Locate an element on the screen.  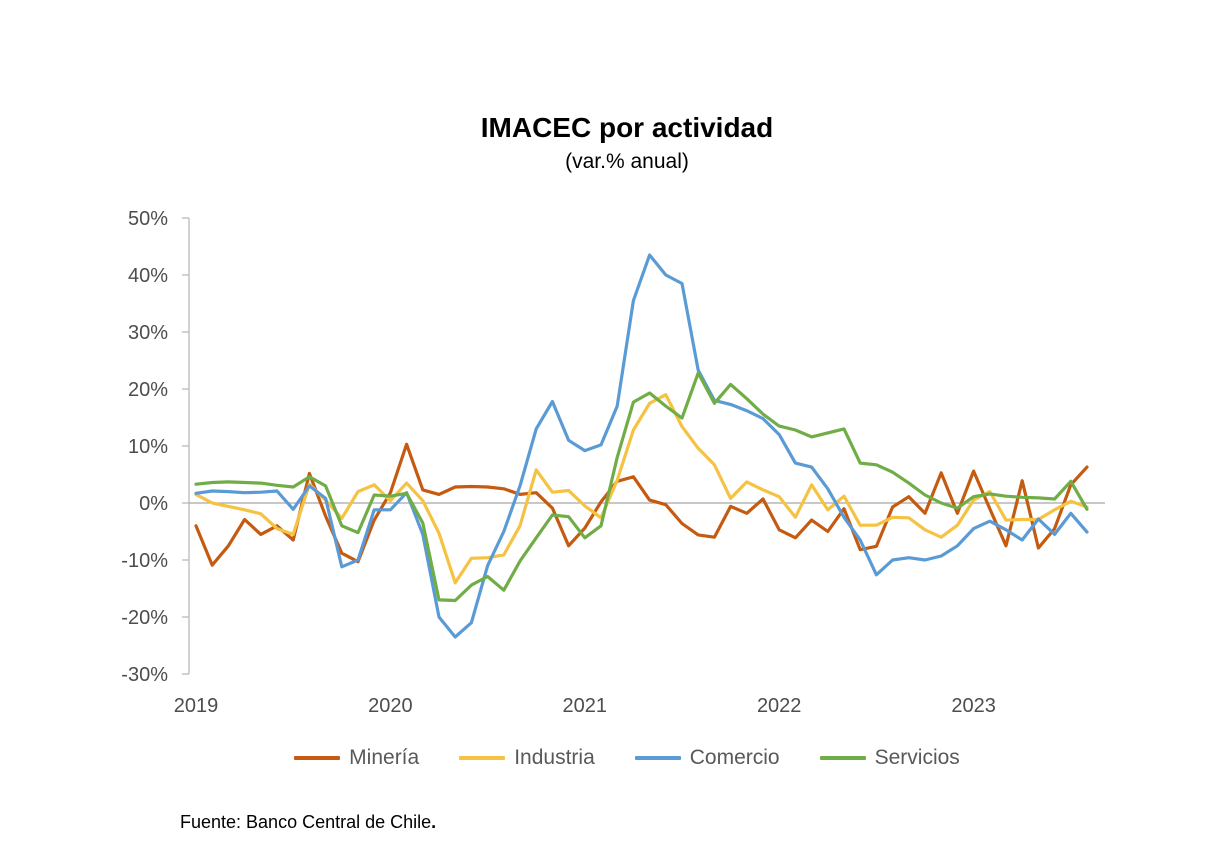
legend-item-comercio: Comercio is located at coordinates (707, 758).